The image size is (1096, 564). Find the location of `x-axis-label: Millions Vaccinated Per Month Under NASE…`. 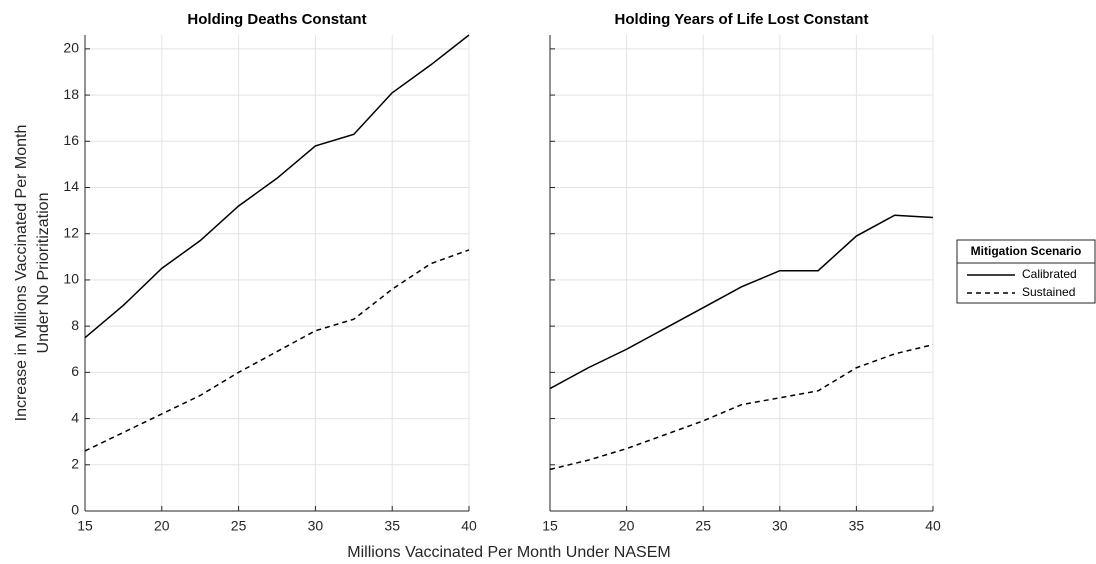

x-axis-label: Millions Vaccinated Per Month Under NASE… is located at coordinates (508, 552).